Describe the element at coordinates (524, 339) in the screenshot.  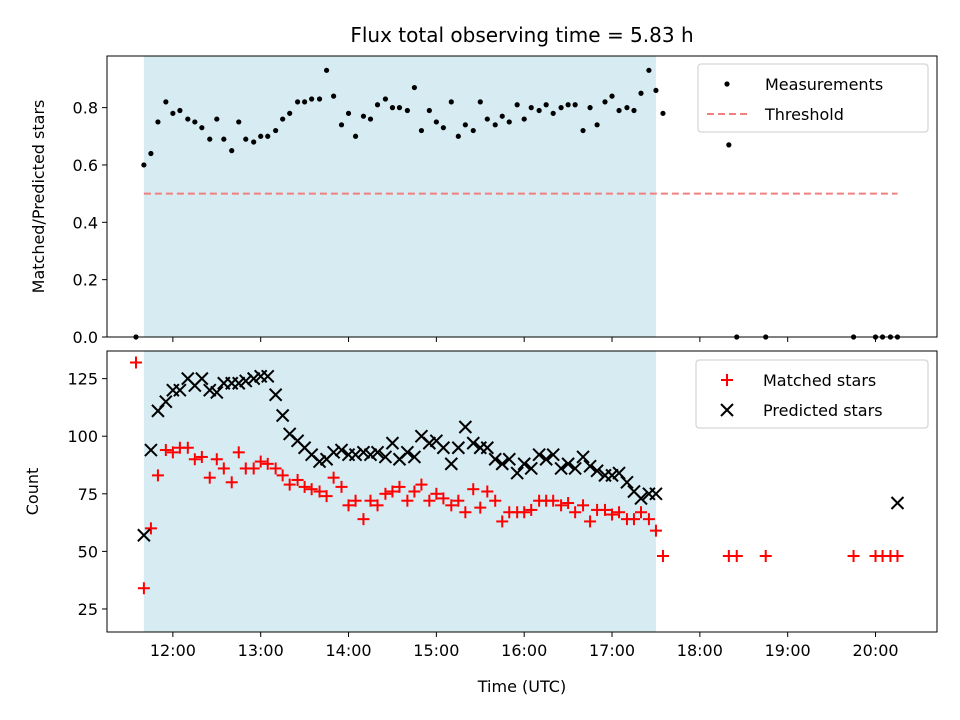
I see `top-x-axis-ticks` at that location.